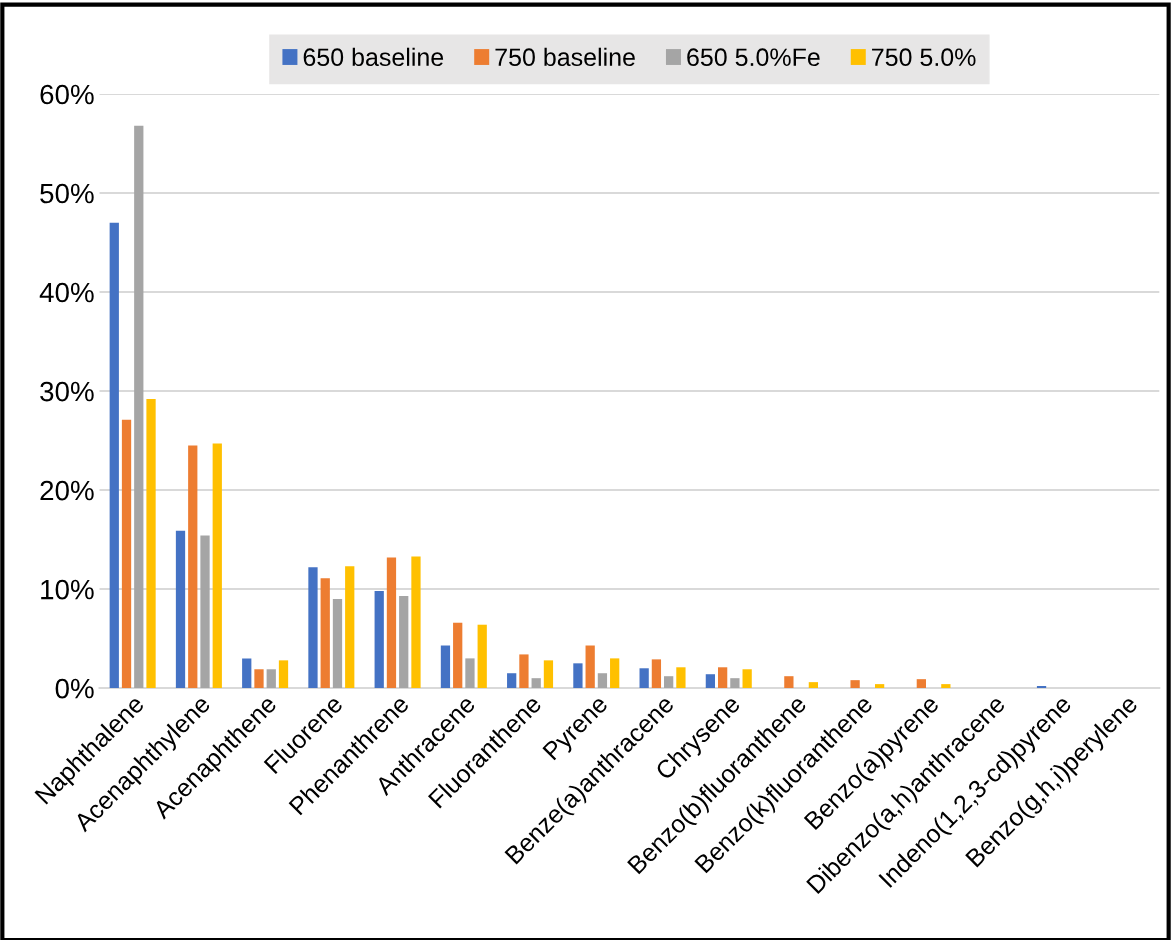  I want to click on y-tick-label: 20%, so click(67, 490).